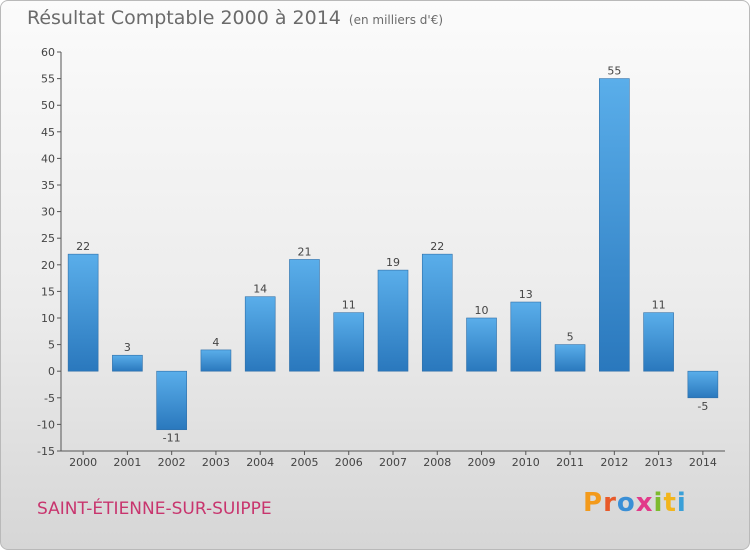 The image size is (750, 550). What do you see at coordinates (48, 158) in the screenshot?
I see `y-tick-label: 40` at bounding box center [48, 158].